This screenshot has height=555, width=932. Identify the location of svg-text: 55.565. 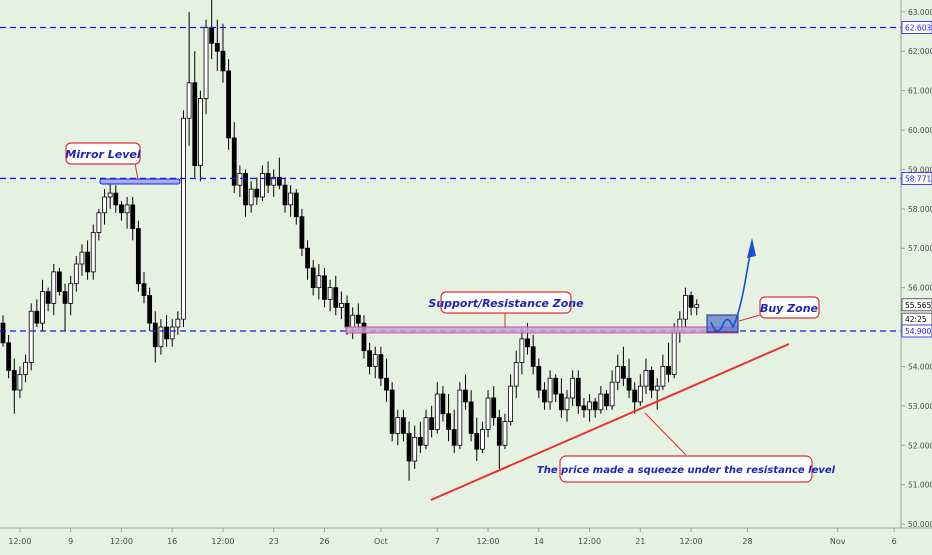
(918, 305).